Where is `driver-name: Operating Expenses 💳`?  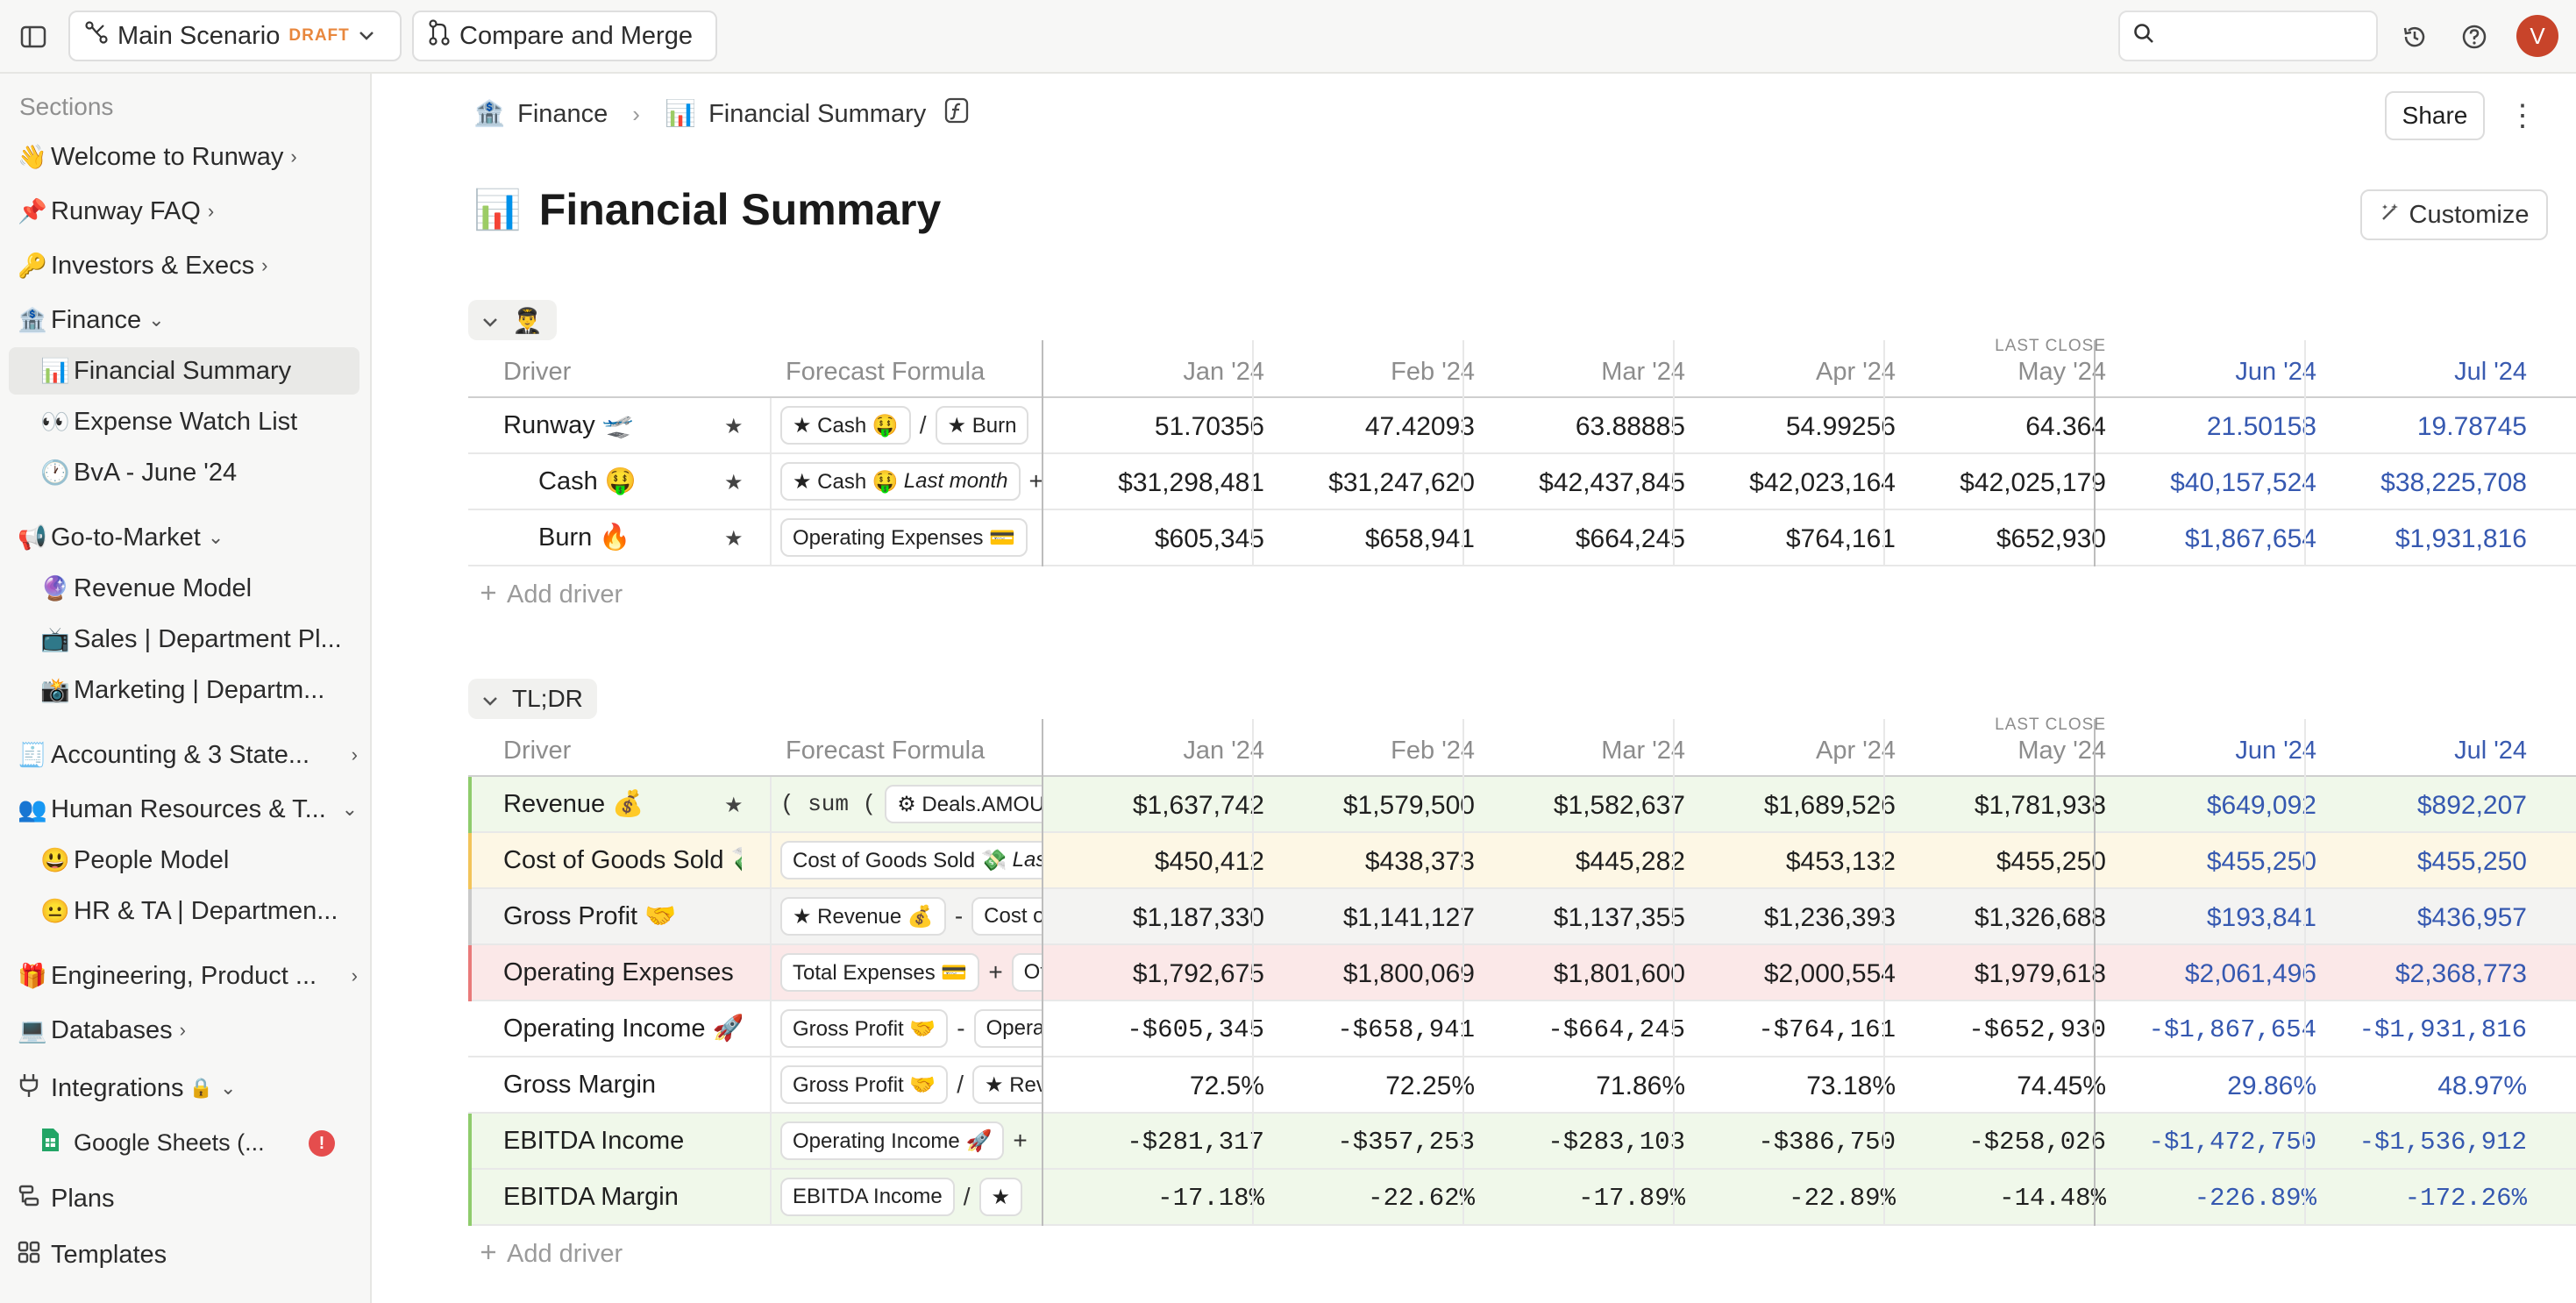
driver-name: Operating Expenses 💳 is located at coordinates (622, 972).